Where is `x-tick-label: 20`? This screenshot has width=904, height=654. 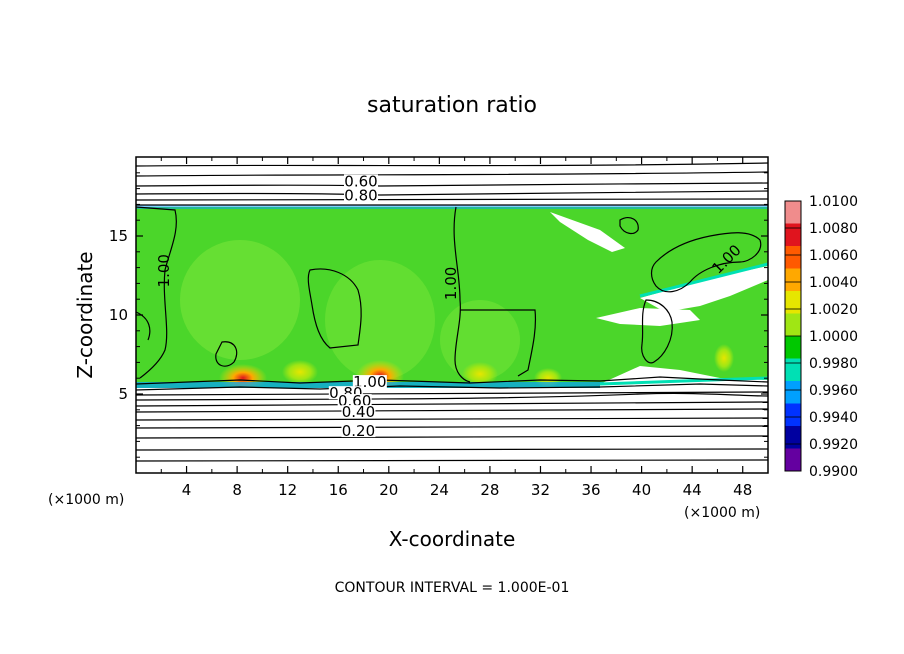
x-tick-label: 20 is located at coordinates (388, 490).